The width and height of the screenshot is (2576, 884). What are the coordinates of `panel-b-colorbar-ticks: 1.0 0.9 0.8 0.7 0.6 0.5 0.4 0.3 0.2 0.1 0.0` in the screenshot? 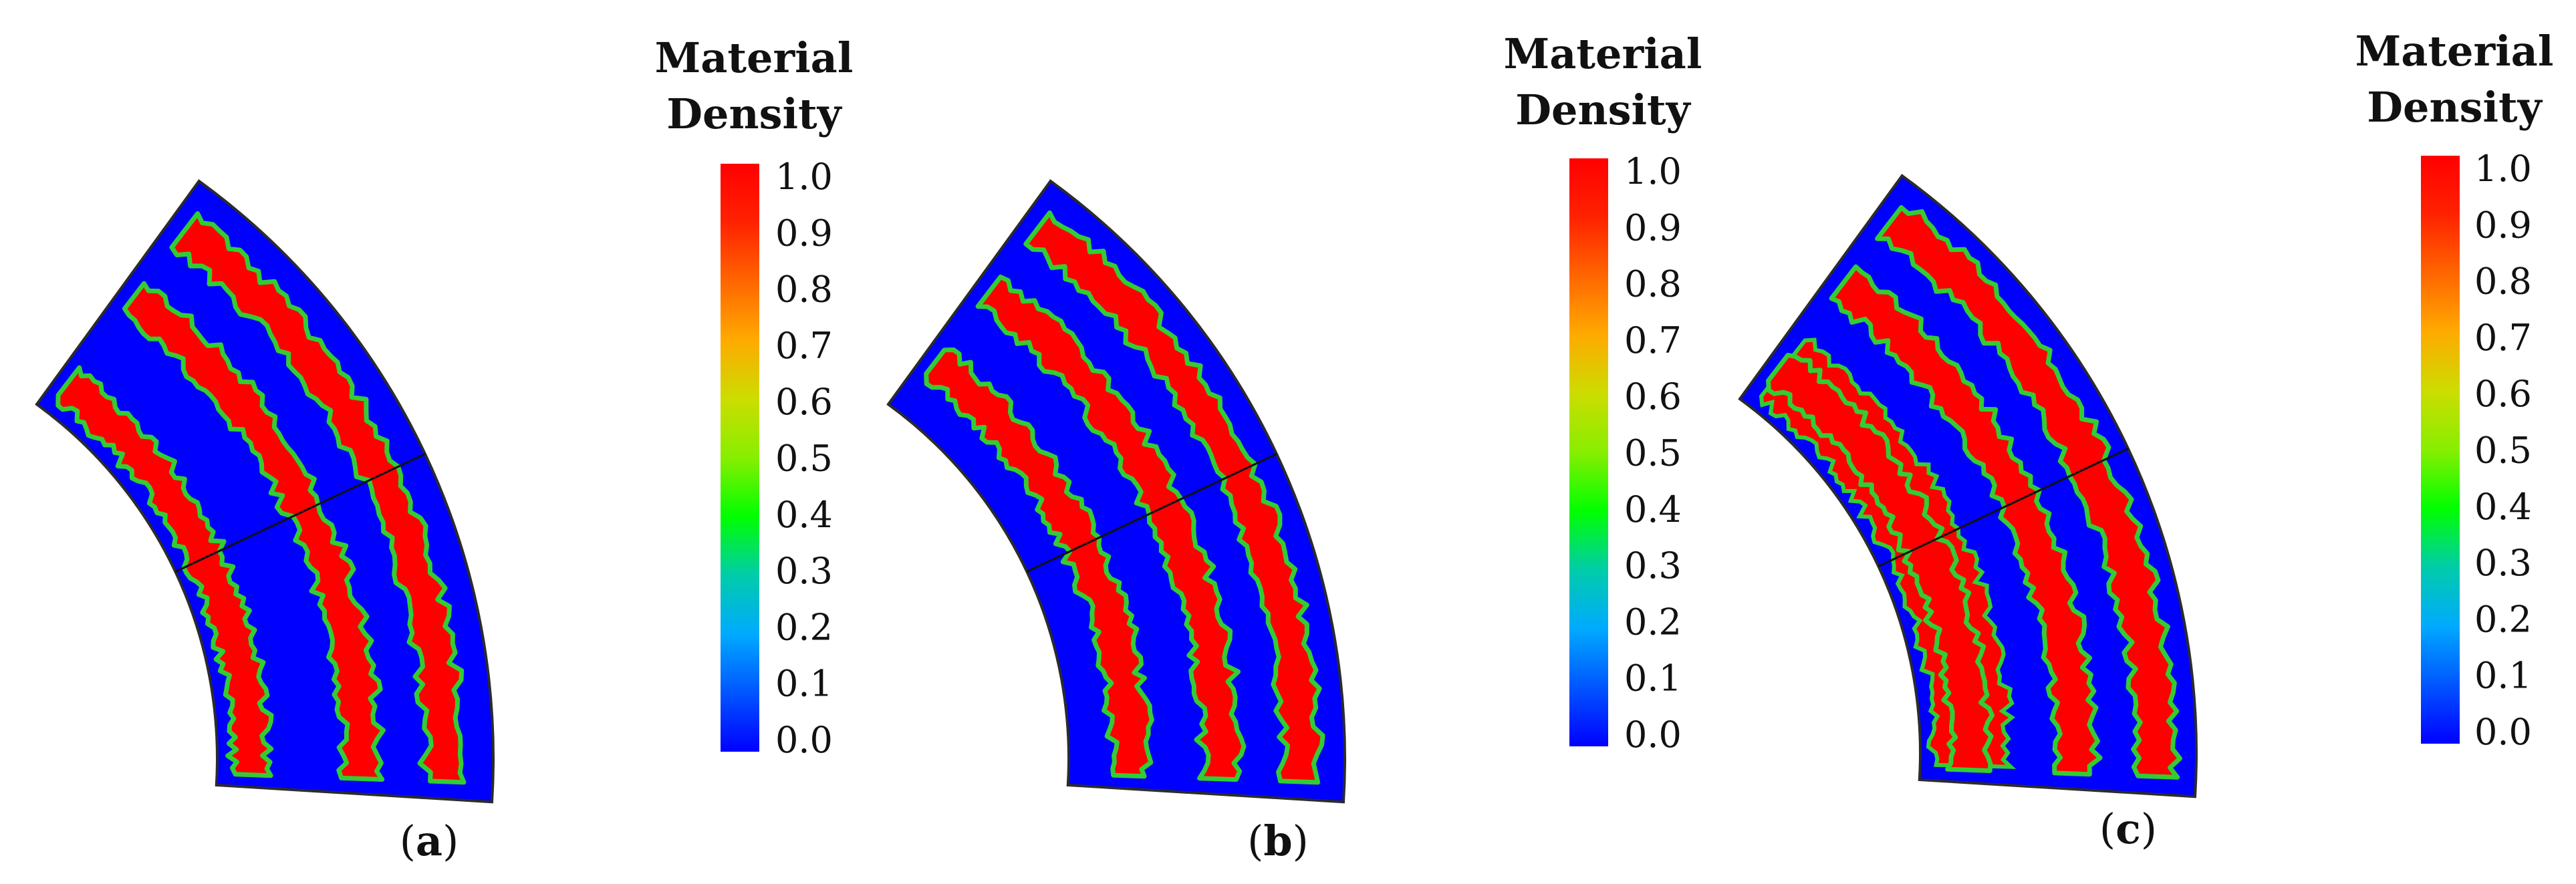 It's located at (1653, 453).